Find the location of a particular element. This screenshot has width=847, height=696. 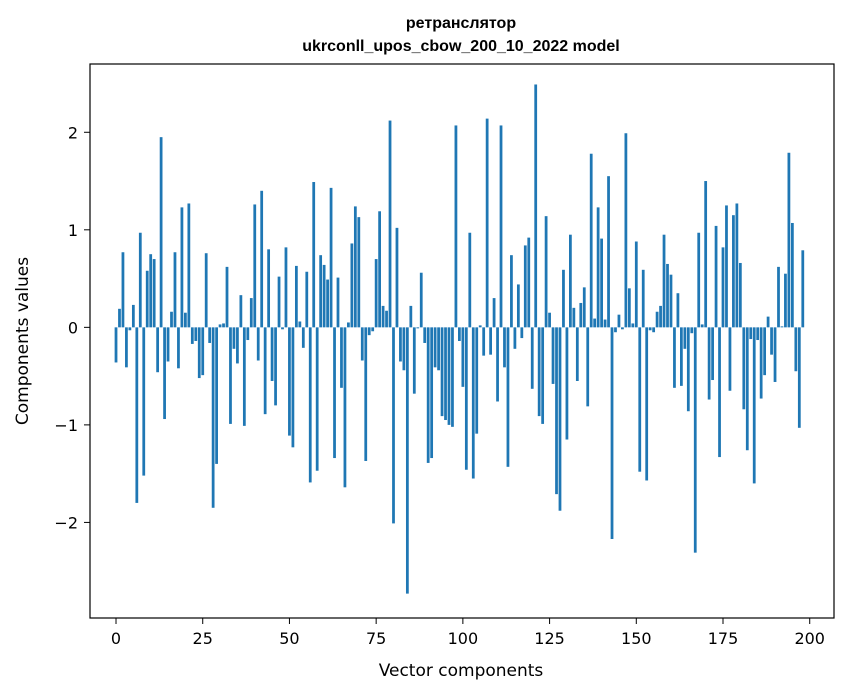

x-tick-label: 175 is located at coordinates (723, 638).